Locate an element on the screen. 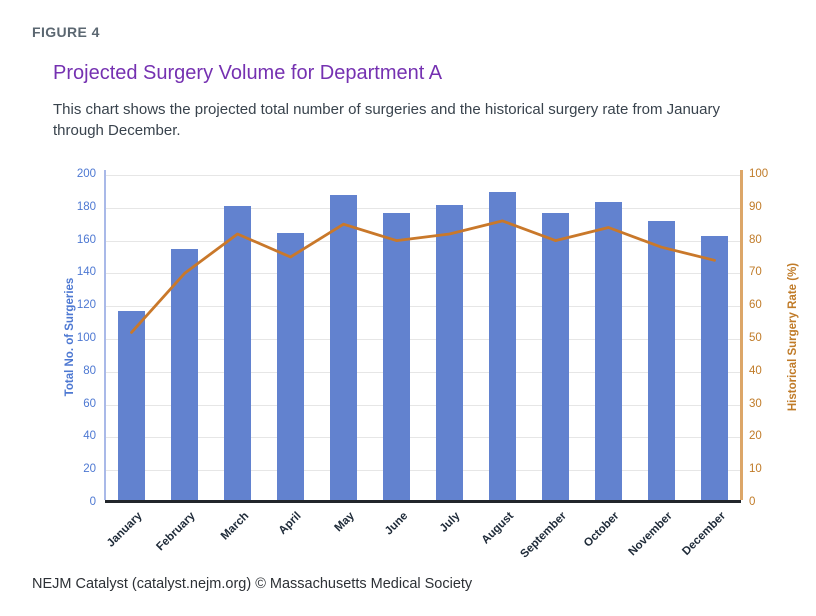 The width and height of the screenshot is (816, 616). x-tick-label-june: June is located at coordinates (396, 524).